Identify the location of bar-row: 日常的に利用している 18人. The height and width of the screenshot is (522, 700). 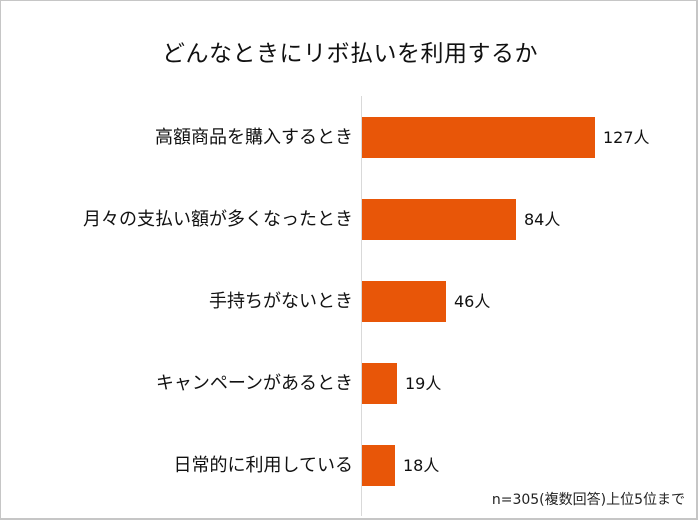
(350, 465).